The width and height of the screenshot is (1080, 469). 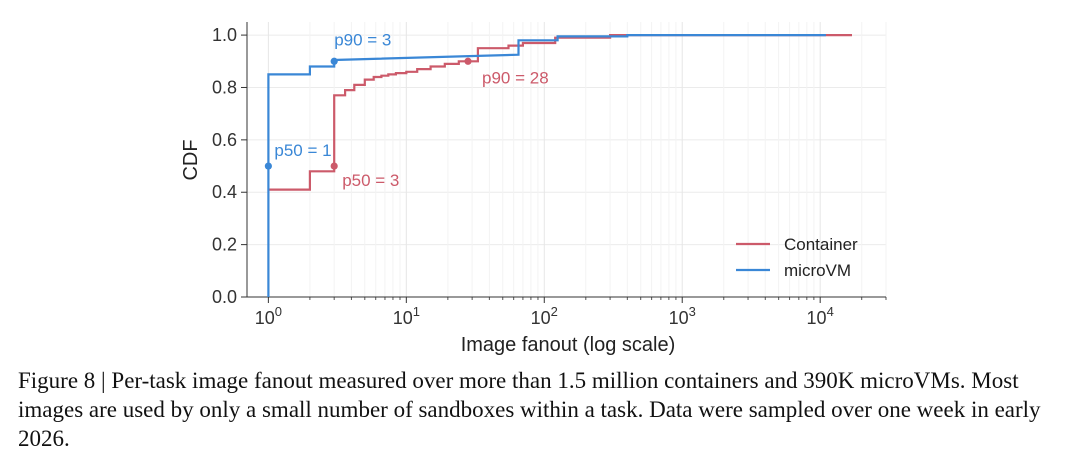 I want to click on x-tick-label: 10⁰, so click(x=268, y=316).